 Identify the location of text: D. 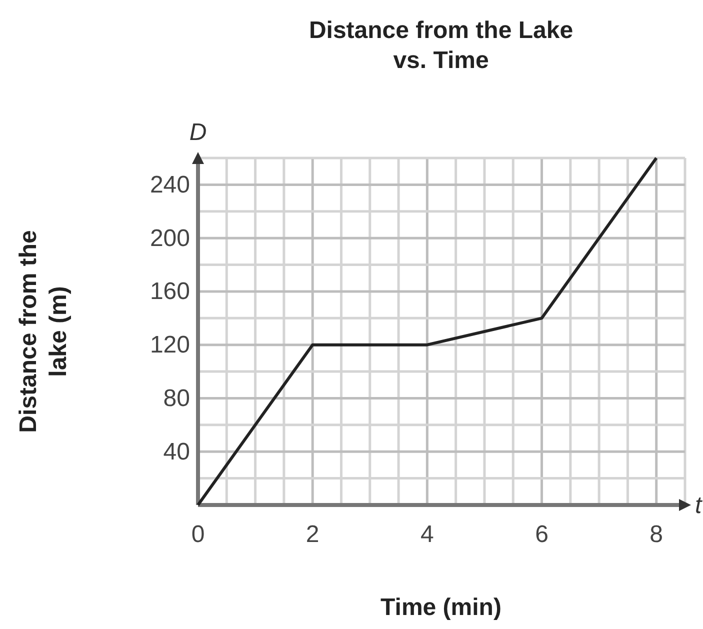
(198, 132).